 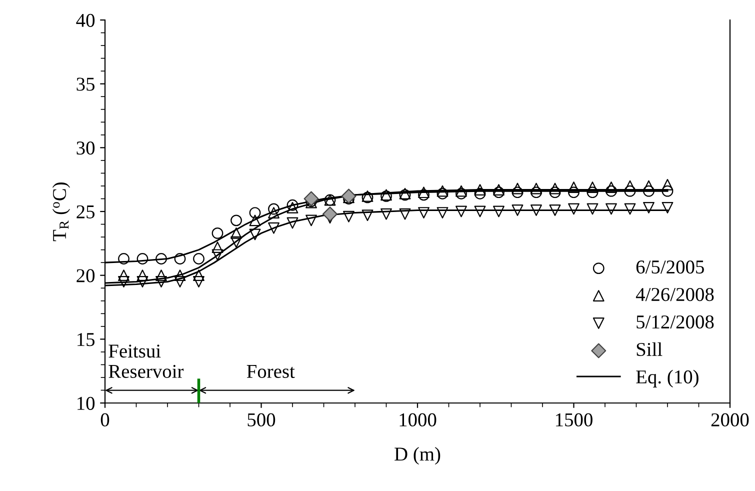 I want to click on legend-label: 5/12/2008, so click(x=675, y=322).